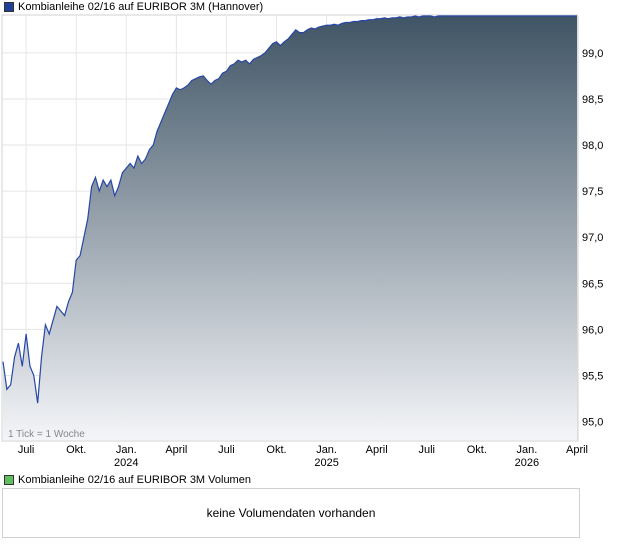 This screenshot has height=546, width=620. What do you see at coordinates (592, 376) in the screenshot?
I see `y-tick-label: 95,5` at bounding box center [592, 376].